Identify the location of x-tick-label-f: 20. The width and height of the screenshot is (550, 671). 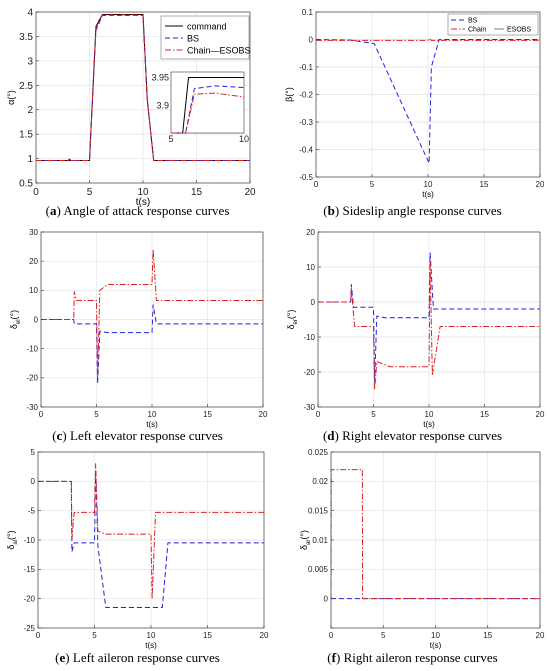
(540, 635).